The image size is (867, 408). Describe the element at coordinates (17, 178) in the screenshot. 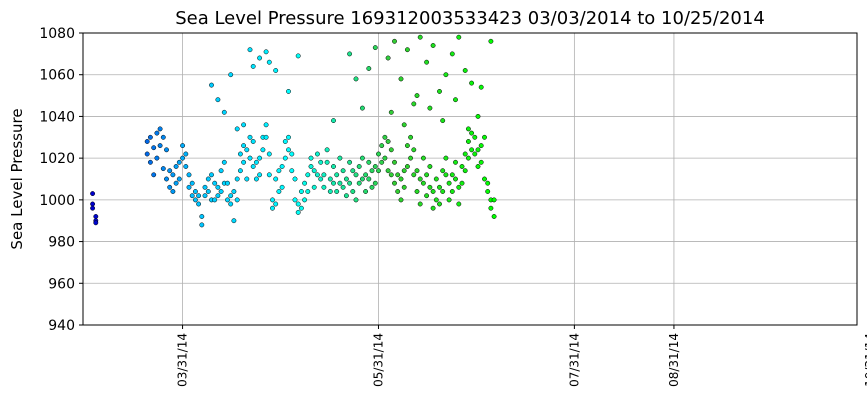

I see `y-axis-label: Sea Level Pressure` at that location.